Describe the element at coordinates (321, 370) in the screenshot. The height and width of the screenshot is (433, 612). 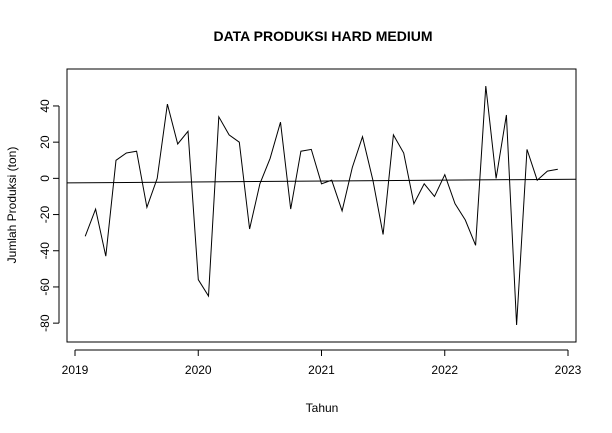
I see `x-tick-label: 2021` at that location.